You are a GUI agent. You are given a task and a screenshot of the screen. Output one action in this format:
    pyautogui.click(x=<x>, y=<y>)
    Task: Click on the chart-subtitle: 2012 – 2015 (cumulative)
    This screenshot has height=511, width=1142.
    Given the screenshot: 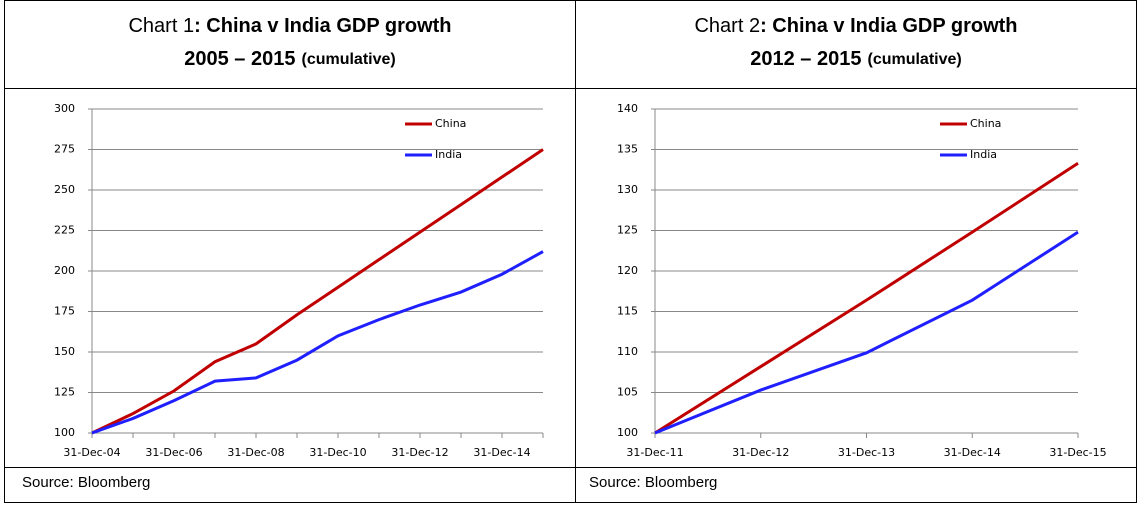 What is the action you would take?
    pyautogui.click(x=855, y=59)
    